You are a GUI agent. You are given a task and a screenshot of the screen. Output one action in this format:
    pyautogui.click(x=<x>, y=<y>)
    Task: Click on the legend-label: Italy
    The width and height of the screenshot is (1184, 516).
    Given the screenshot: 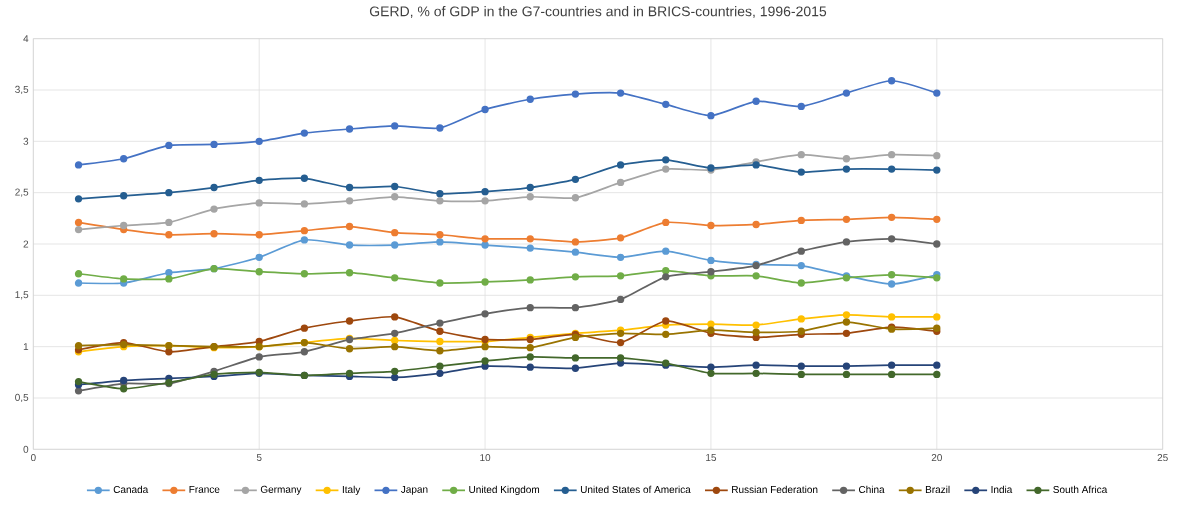 What is the action you would take?
    pyautogui.click(x=351, y=490)
    